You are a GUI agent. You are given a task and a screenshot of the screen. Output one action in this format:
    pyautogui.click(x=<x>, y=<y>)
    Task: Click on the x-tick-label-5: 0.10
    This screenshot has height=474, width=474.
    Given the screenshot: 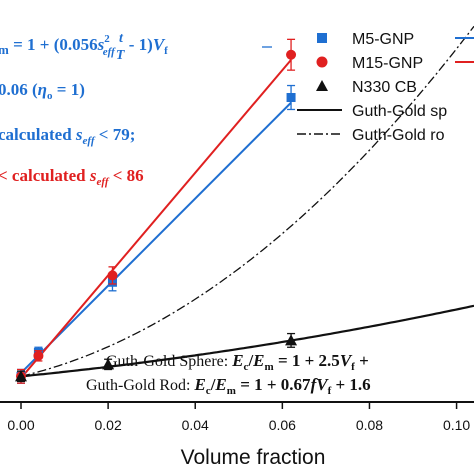 What is the action you would take?
    pyautogui.click(x=456, y=425)
    